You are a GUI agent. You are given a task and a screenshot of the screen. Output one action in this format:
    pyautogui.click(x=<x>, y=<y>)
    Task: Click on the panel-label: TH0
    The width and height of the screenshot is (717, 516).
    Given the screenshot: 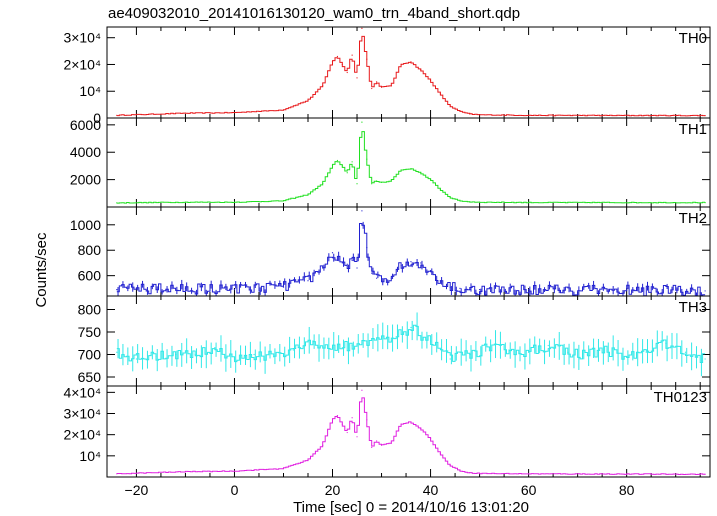 What is the action you would take?
    pyautogui.click(x=693, y=38)
    